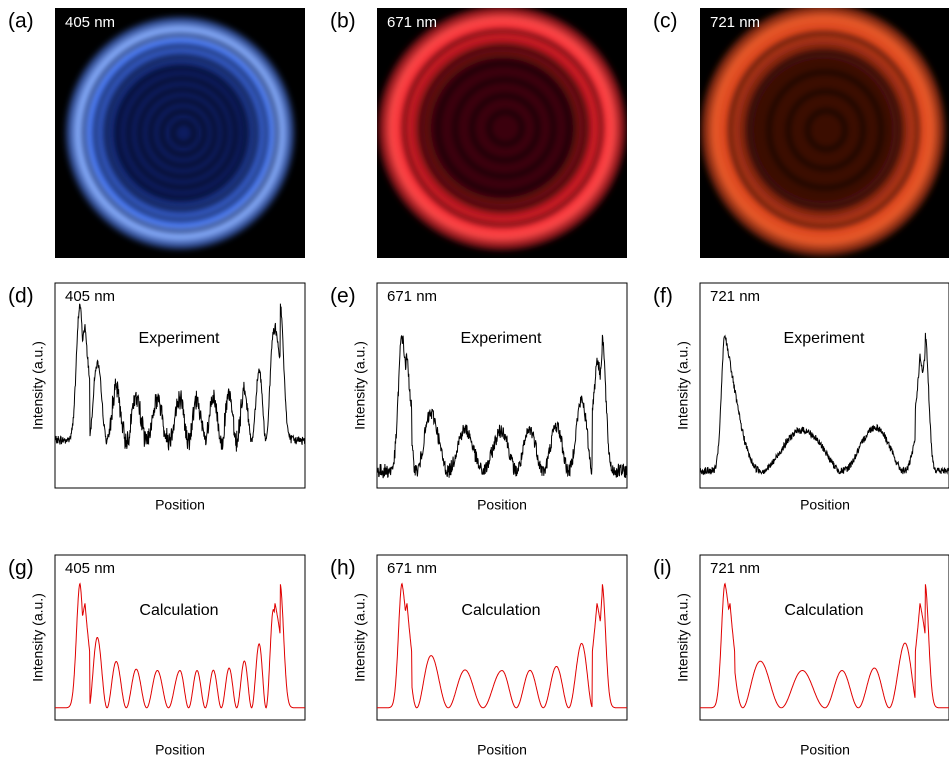 The height and width of the screenshot is (763, 949). Describe the element at coordinates (21, 21) in the screenshot. I see `panel-label: (a)` at that location.